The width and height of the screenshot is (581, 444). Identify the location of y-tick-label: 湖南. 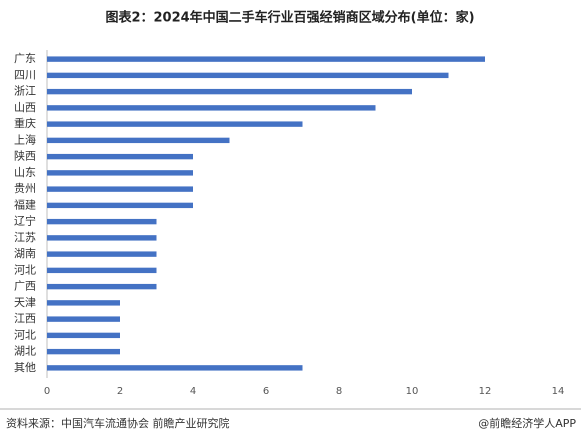
(25, 253).